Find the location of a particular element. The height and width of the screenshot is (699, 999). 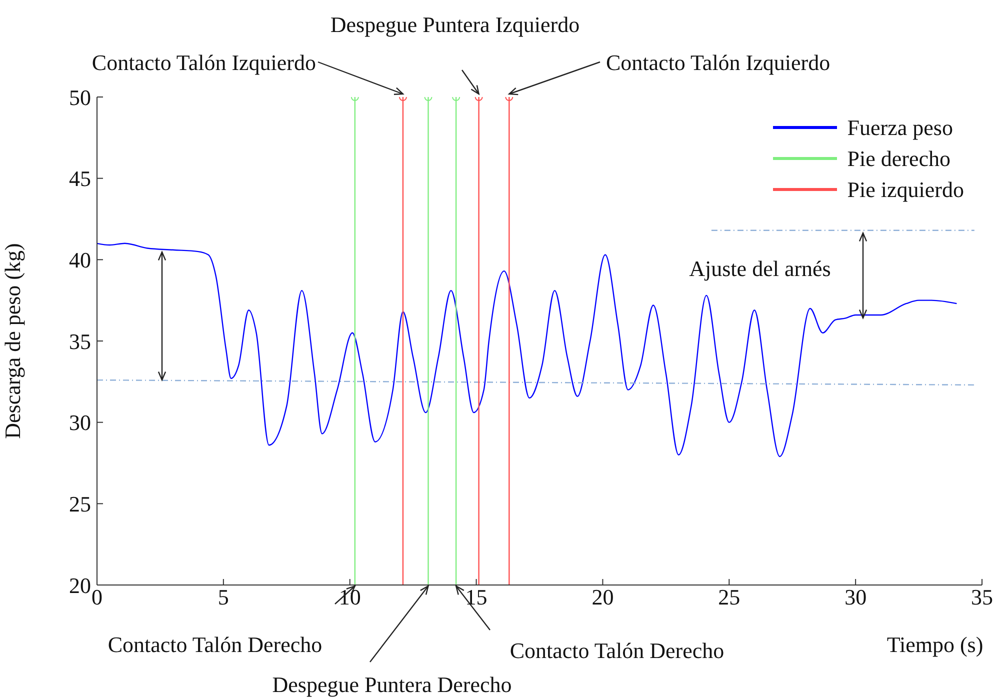

x-tick-label: 30 is located at coordinates (855, 597).